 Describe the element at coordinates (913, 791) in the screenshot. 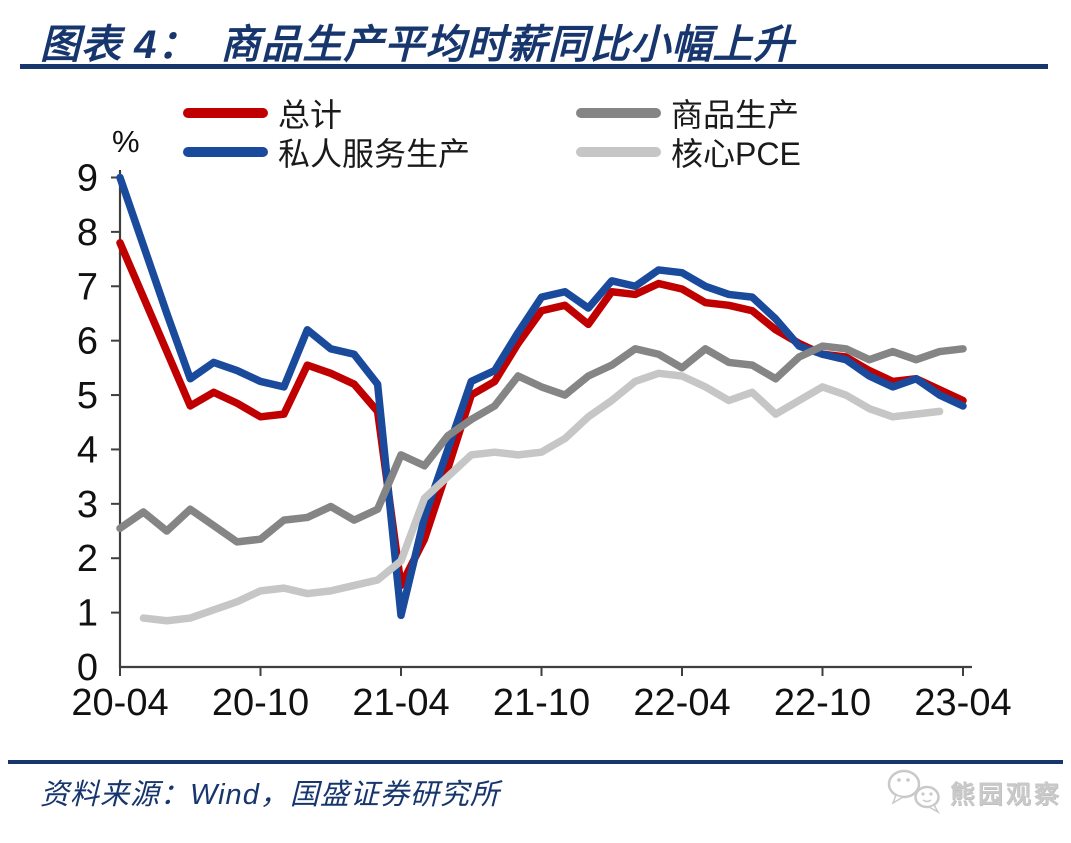

I see `chat-bubbles-icon` at that location.